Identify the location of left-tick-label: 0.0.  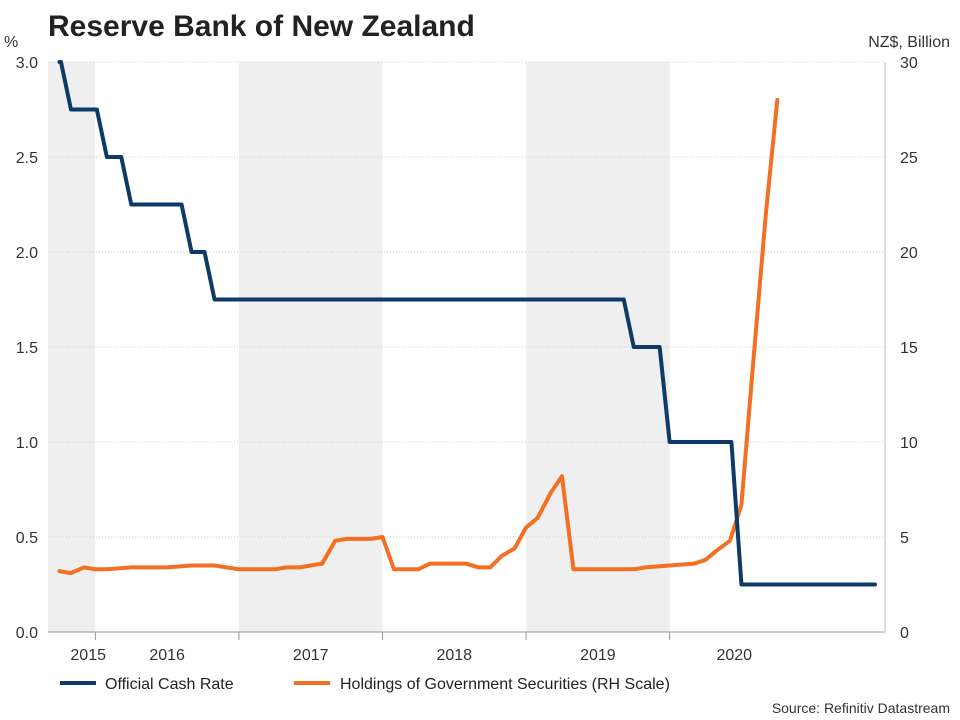
(27, 633).